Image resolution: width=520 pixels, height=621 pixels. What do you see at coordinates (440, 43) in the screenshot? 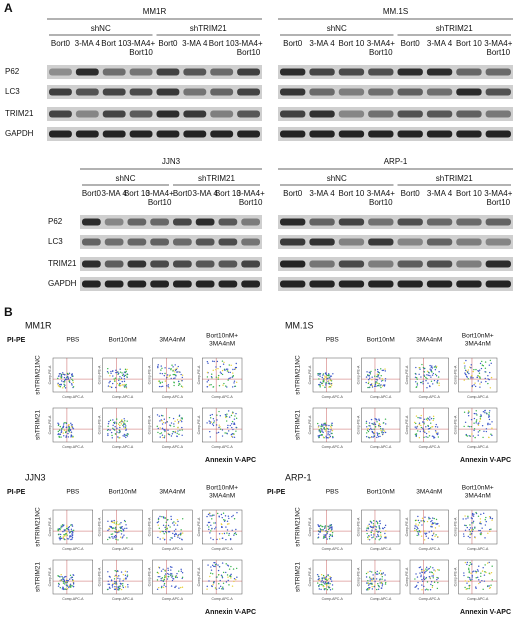
I see `lane-label: 3-MA 4` at bounding box center [440, 43].